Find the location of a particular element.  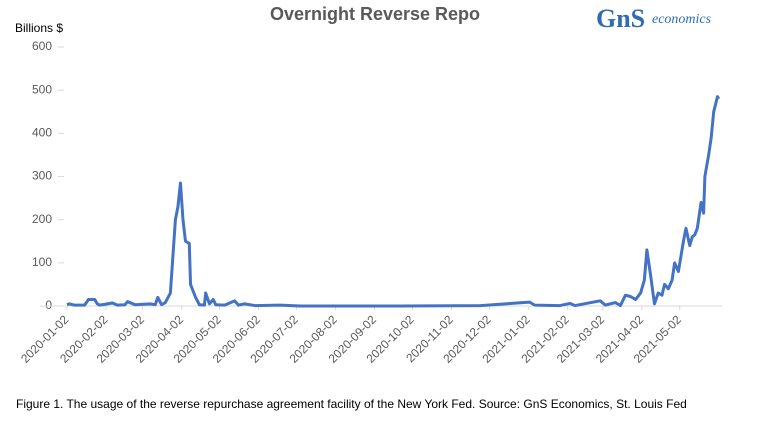

y-tick-label: 300 is located at coordinates (42, 176).